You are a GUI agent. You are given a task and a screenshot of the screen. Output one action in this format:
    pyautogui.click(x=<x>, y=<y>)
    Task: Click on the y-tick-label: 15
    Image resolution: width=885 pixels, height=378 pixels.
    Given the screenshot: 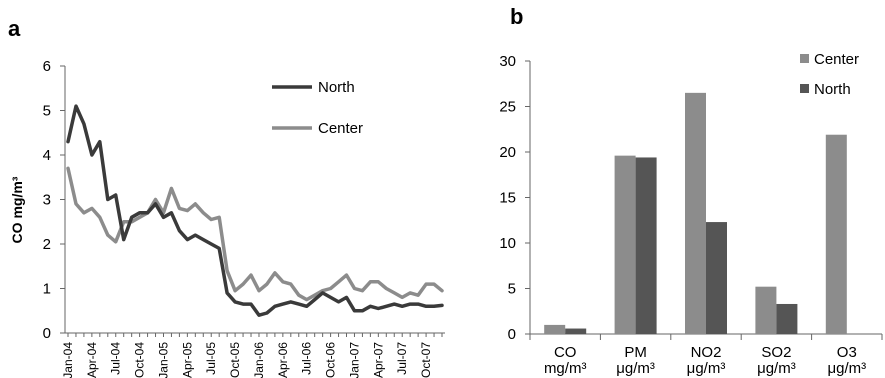 What is the action you would take?
    pyautogui.click(x=507, y=198)
    